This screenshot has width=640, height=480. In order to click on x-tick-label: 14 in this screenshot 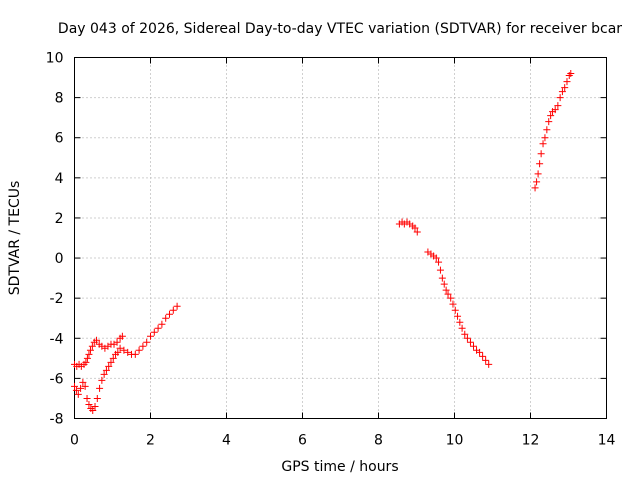, I will do `click(607, 441)`.